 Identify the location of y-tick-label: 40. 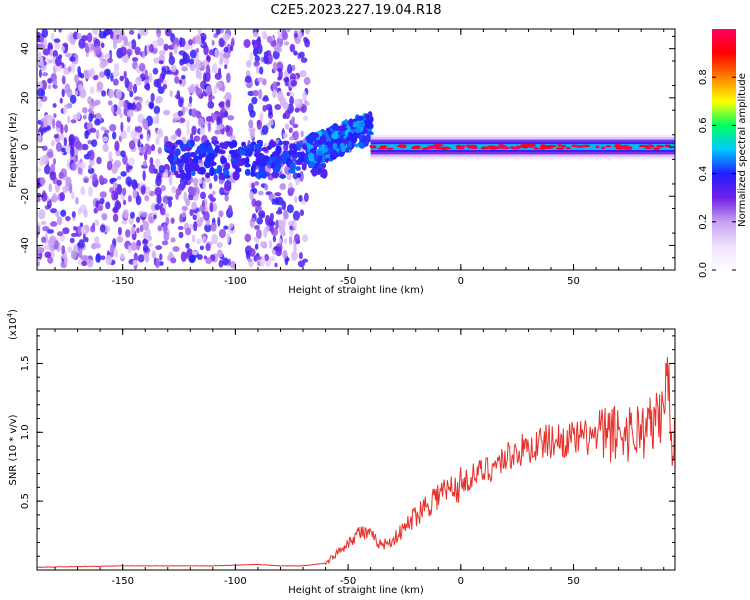
(25, 48).